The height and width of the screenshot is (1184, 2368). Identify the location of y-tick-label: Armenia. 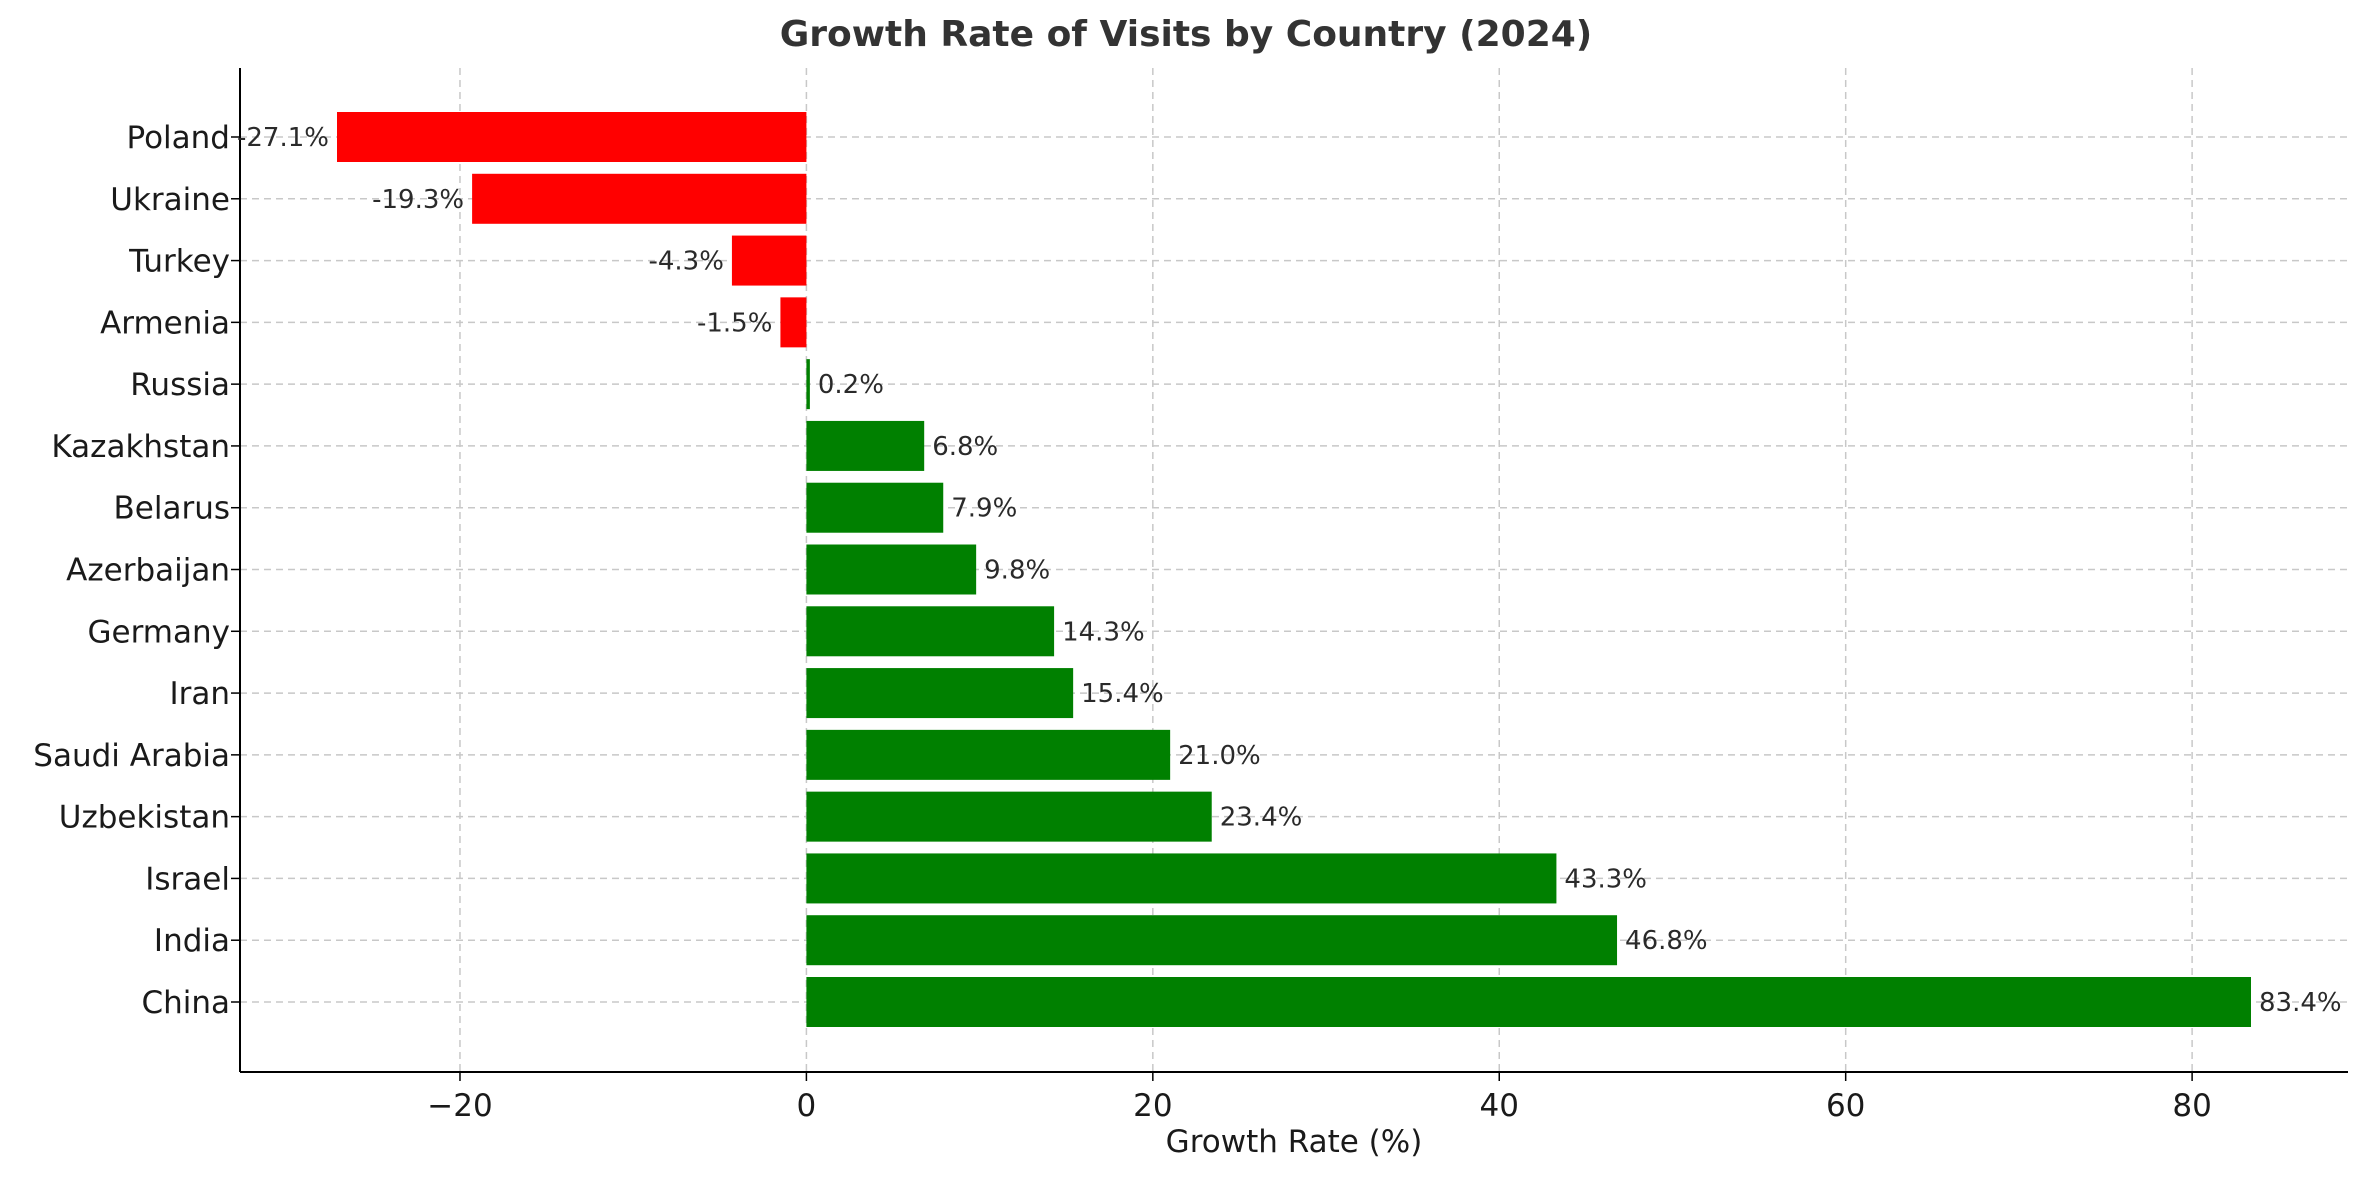
(165, 323).